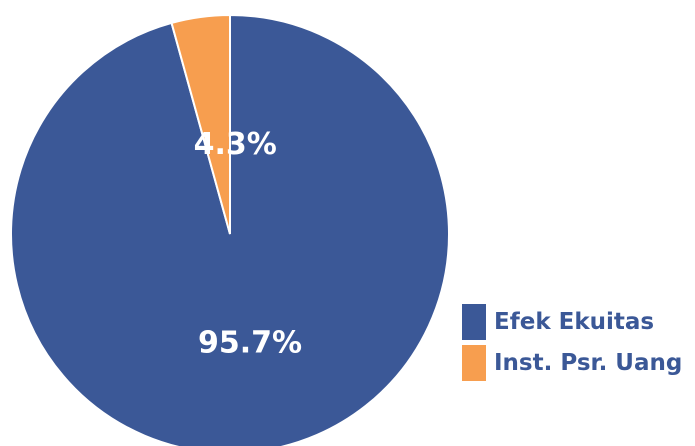 Image resolution: width=695 pixels, height=446 pixels. Describe the element at coordinates (474, 322) in the screenshot. I see `legend-swatch-efek-ekuitas` at that location.